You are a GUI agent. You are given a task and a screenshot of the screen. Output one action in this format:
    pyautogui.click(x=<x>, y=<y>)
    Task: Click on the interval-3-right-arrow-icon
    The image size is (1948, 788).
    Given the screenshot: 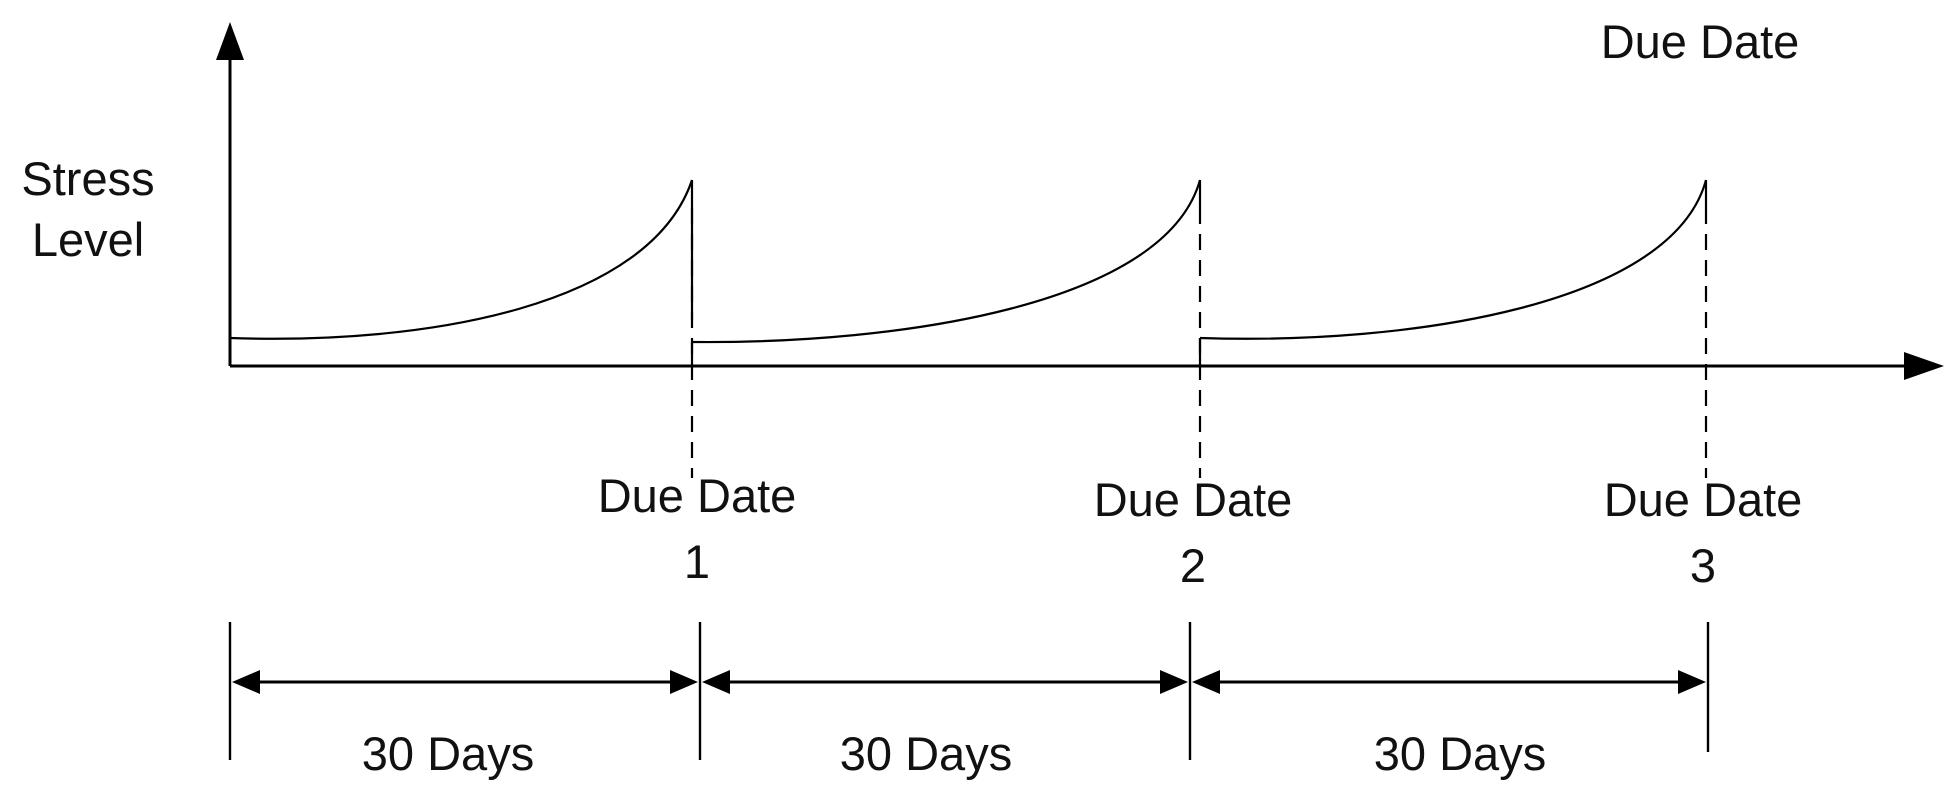 What is the action you would take?
    pyautogui.click(x=1692, y=682)
    